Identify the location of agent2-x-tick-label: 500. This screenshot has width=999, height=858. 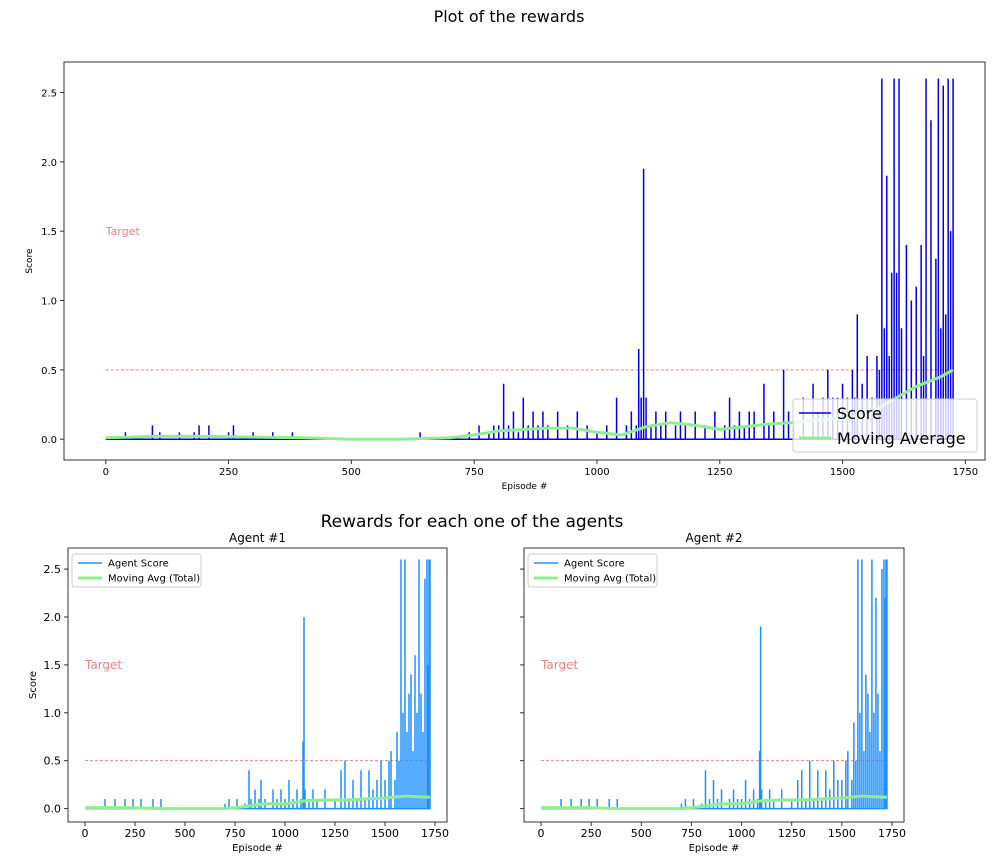
(641, 833).